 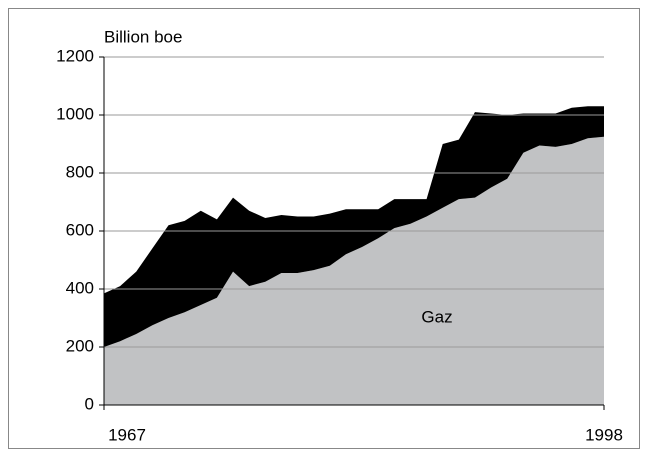 What do you see at coordinates (80, 171) in the screenshot?
I see `y-tick-label: 800` at bounding box center [80, 171].